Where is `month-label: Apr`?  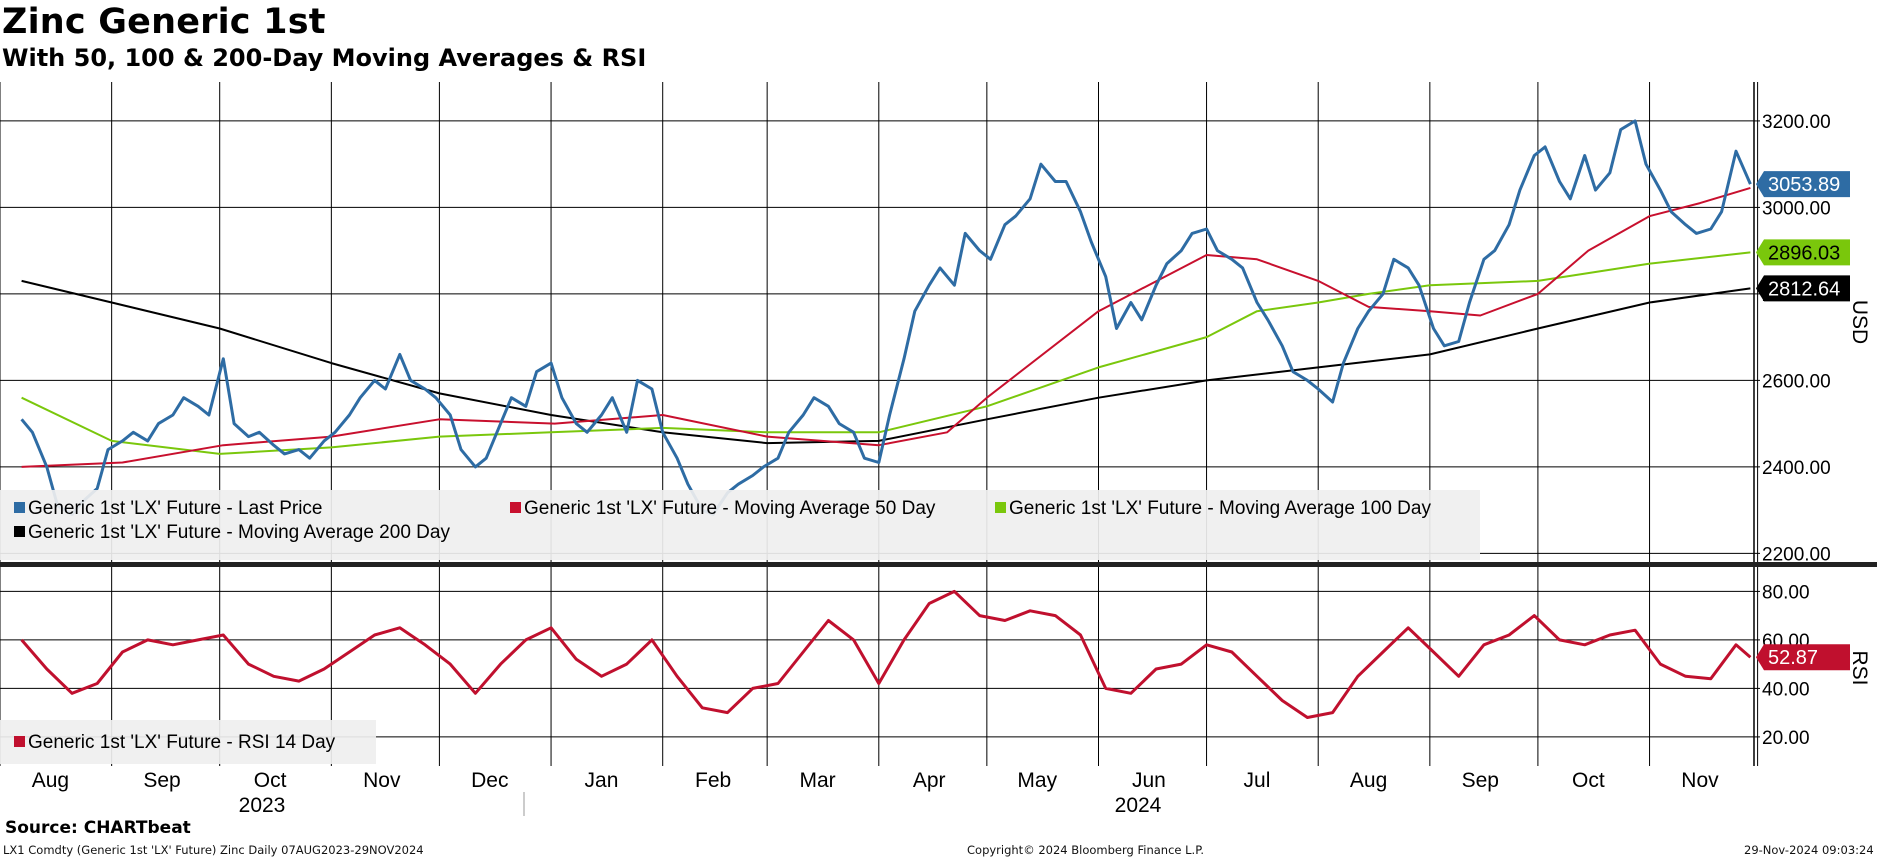 month-label: Apr is located at coordinates (929, 780).